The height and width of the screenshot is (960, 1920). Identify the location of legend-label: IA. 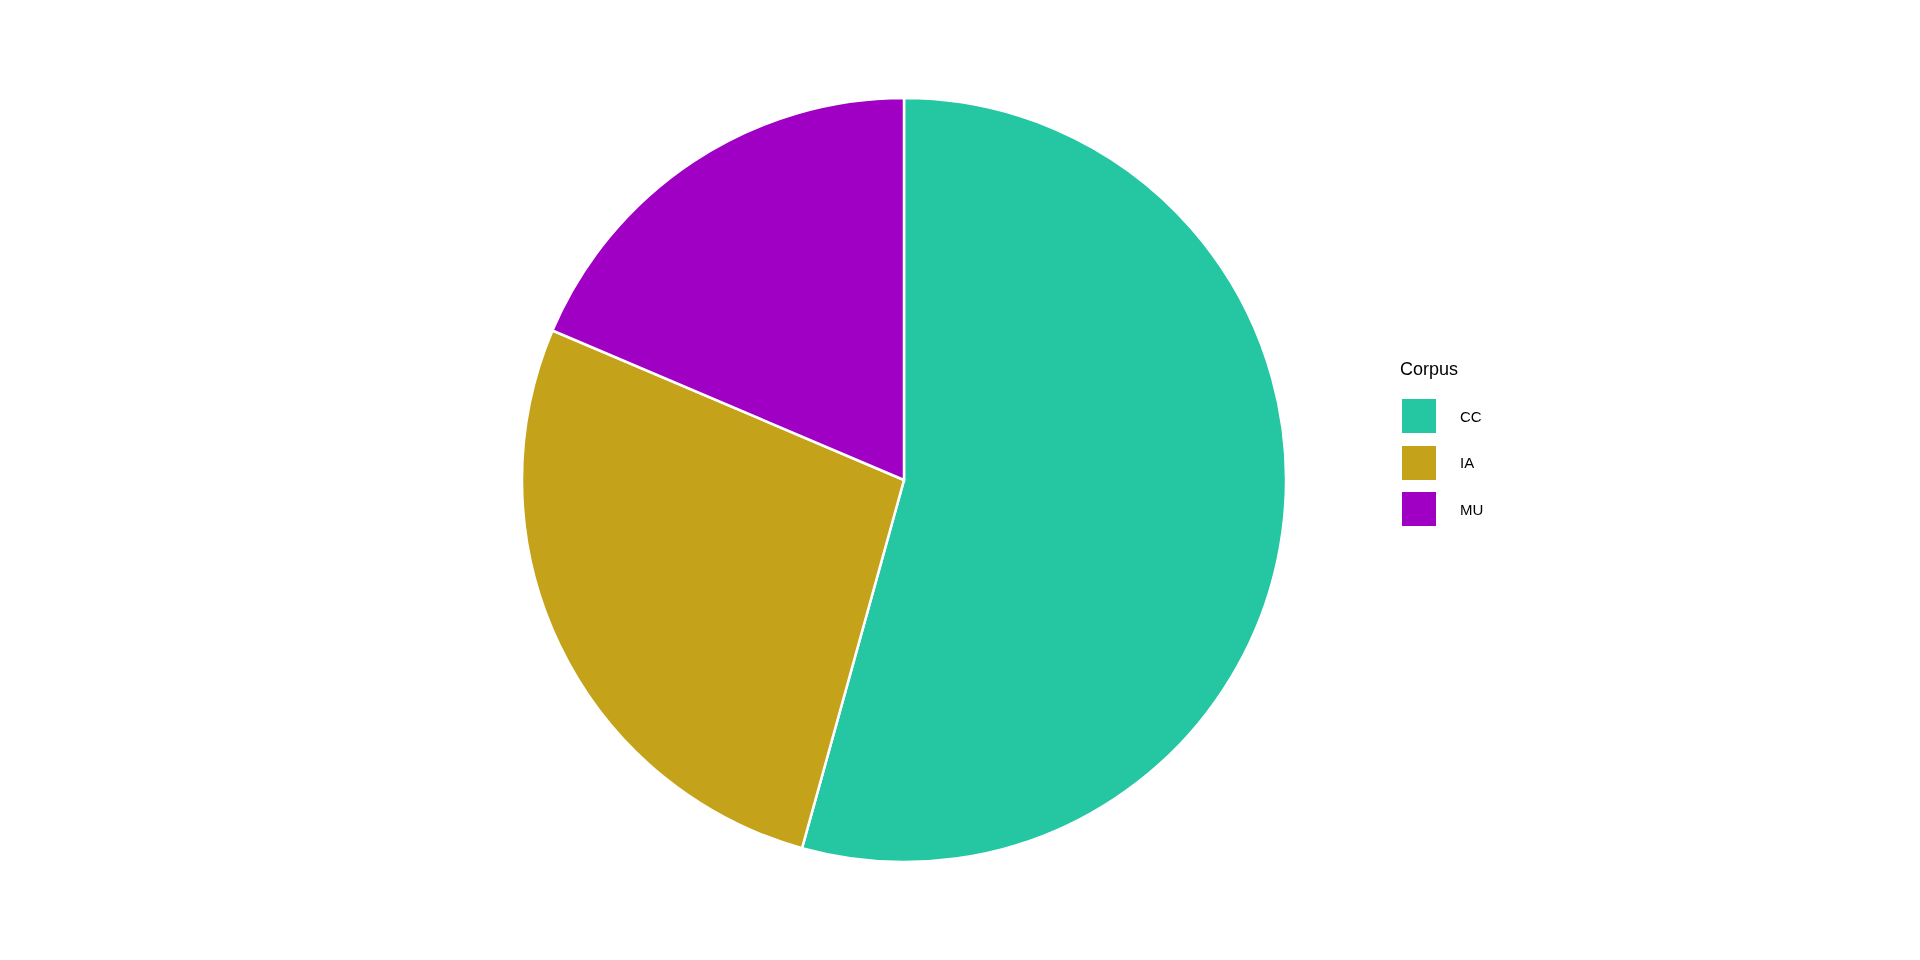
(1467, 463).